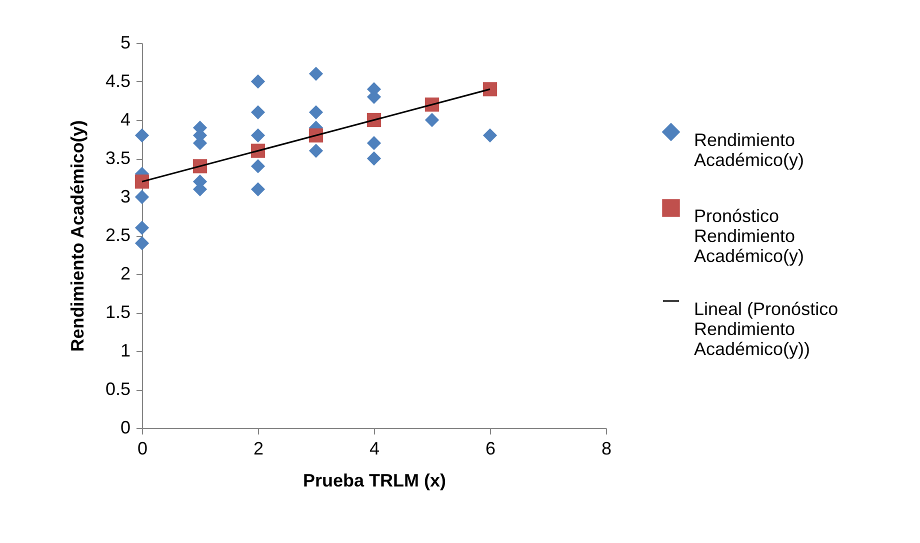  Describe the element at coordinates (77, 236) in the screenshot. I see `y-axis-title: Rendimiento Académico(y)` at that location.